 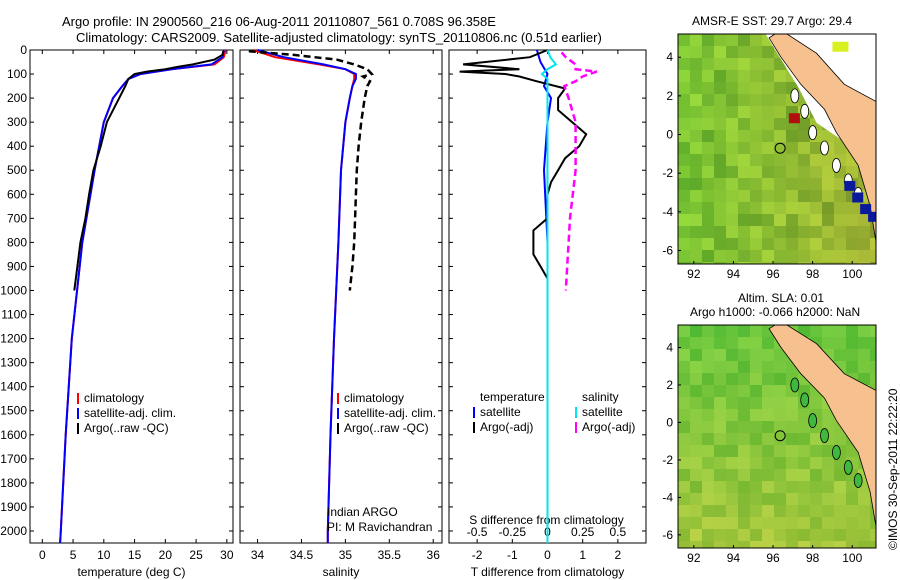 What do you see at coordinates (311, 170) in the screenshot?
I see `series-line-Argo(..raw -QC)` at bounding box center [311, 170].